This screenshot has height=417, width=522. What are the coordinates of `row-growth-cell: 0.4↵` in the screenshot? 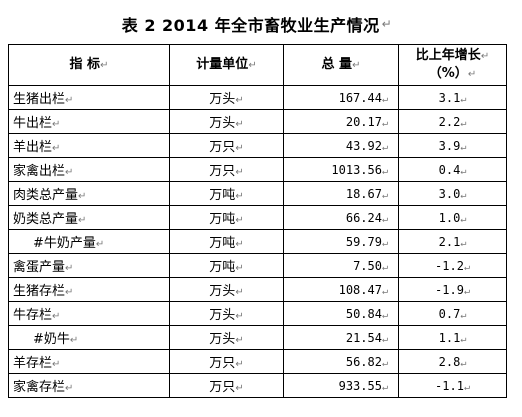 It's located at (452, 169).